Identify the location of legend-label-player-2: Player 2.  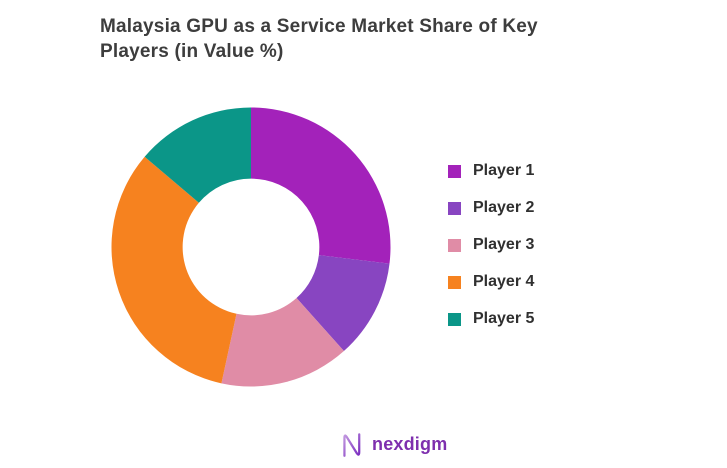
(504, 207).